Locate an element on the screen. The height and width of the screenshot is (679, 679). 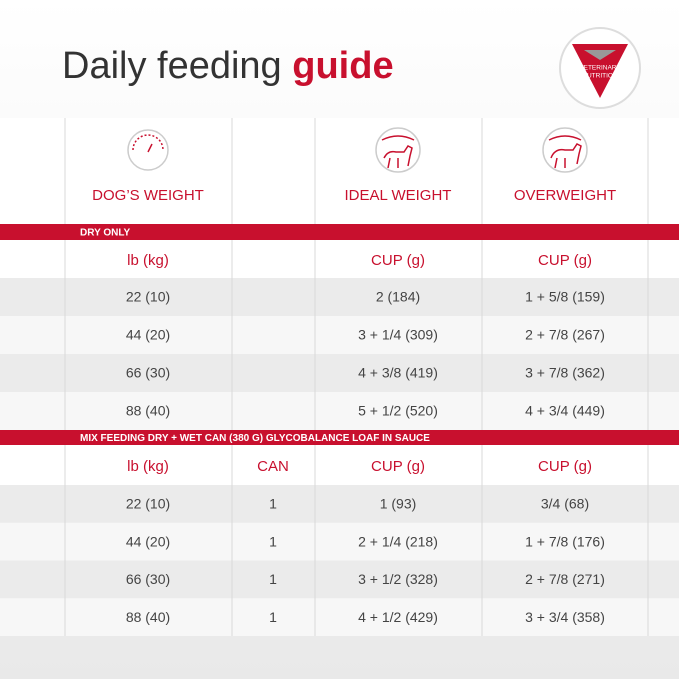
table-cell: 2 (184) is located at coordinates (398, 297).